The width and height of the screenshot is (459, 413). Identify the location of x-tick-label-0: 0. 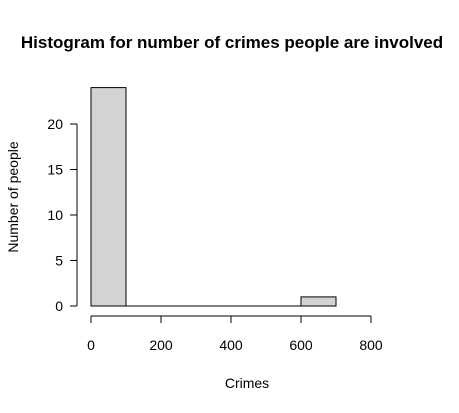
(91, 345).